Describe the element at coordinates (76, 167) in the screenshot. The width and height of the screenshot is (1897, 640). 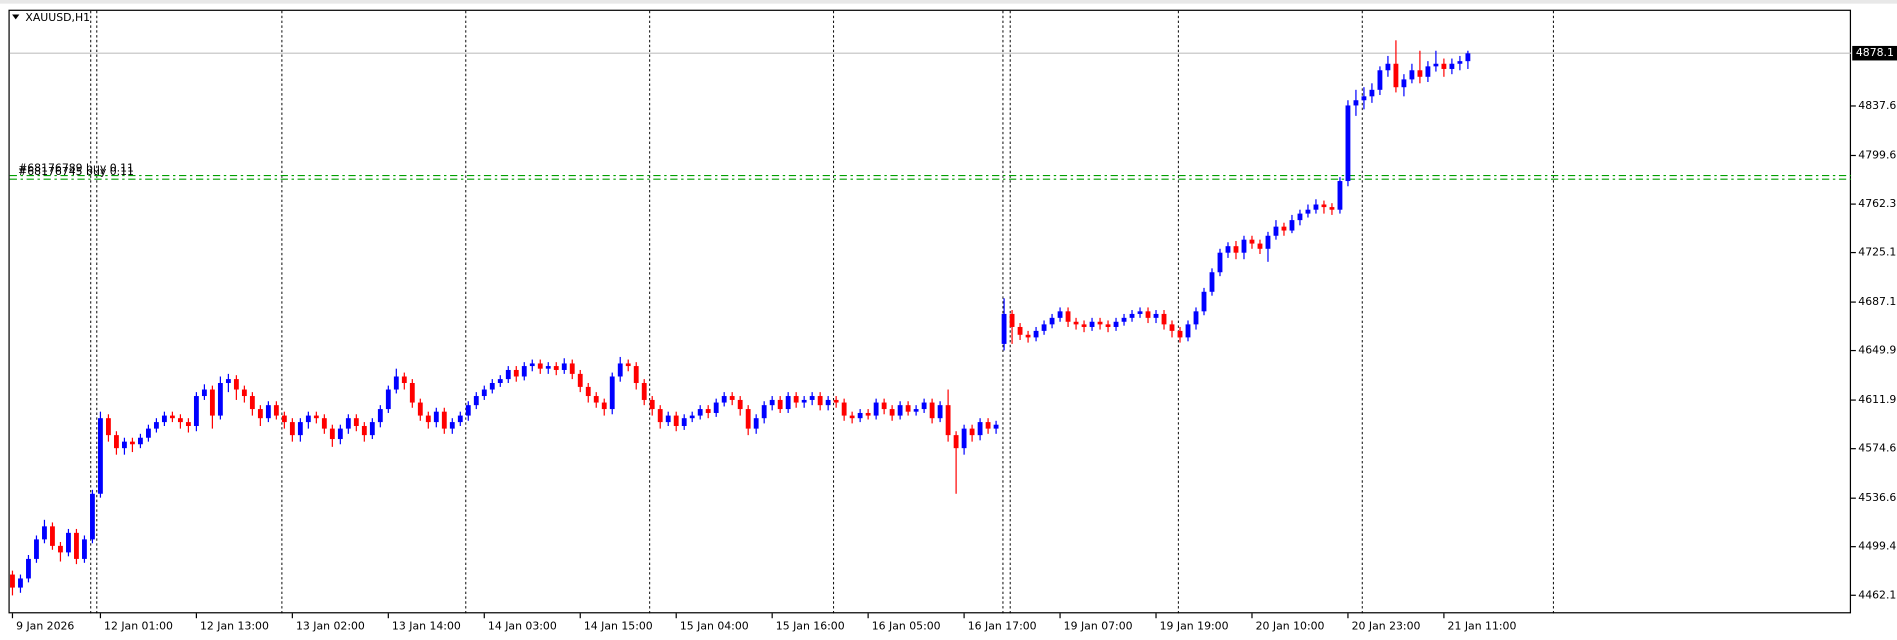
I see `order-label: #68176789 buy 0.11` at that location.